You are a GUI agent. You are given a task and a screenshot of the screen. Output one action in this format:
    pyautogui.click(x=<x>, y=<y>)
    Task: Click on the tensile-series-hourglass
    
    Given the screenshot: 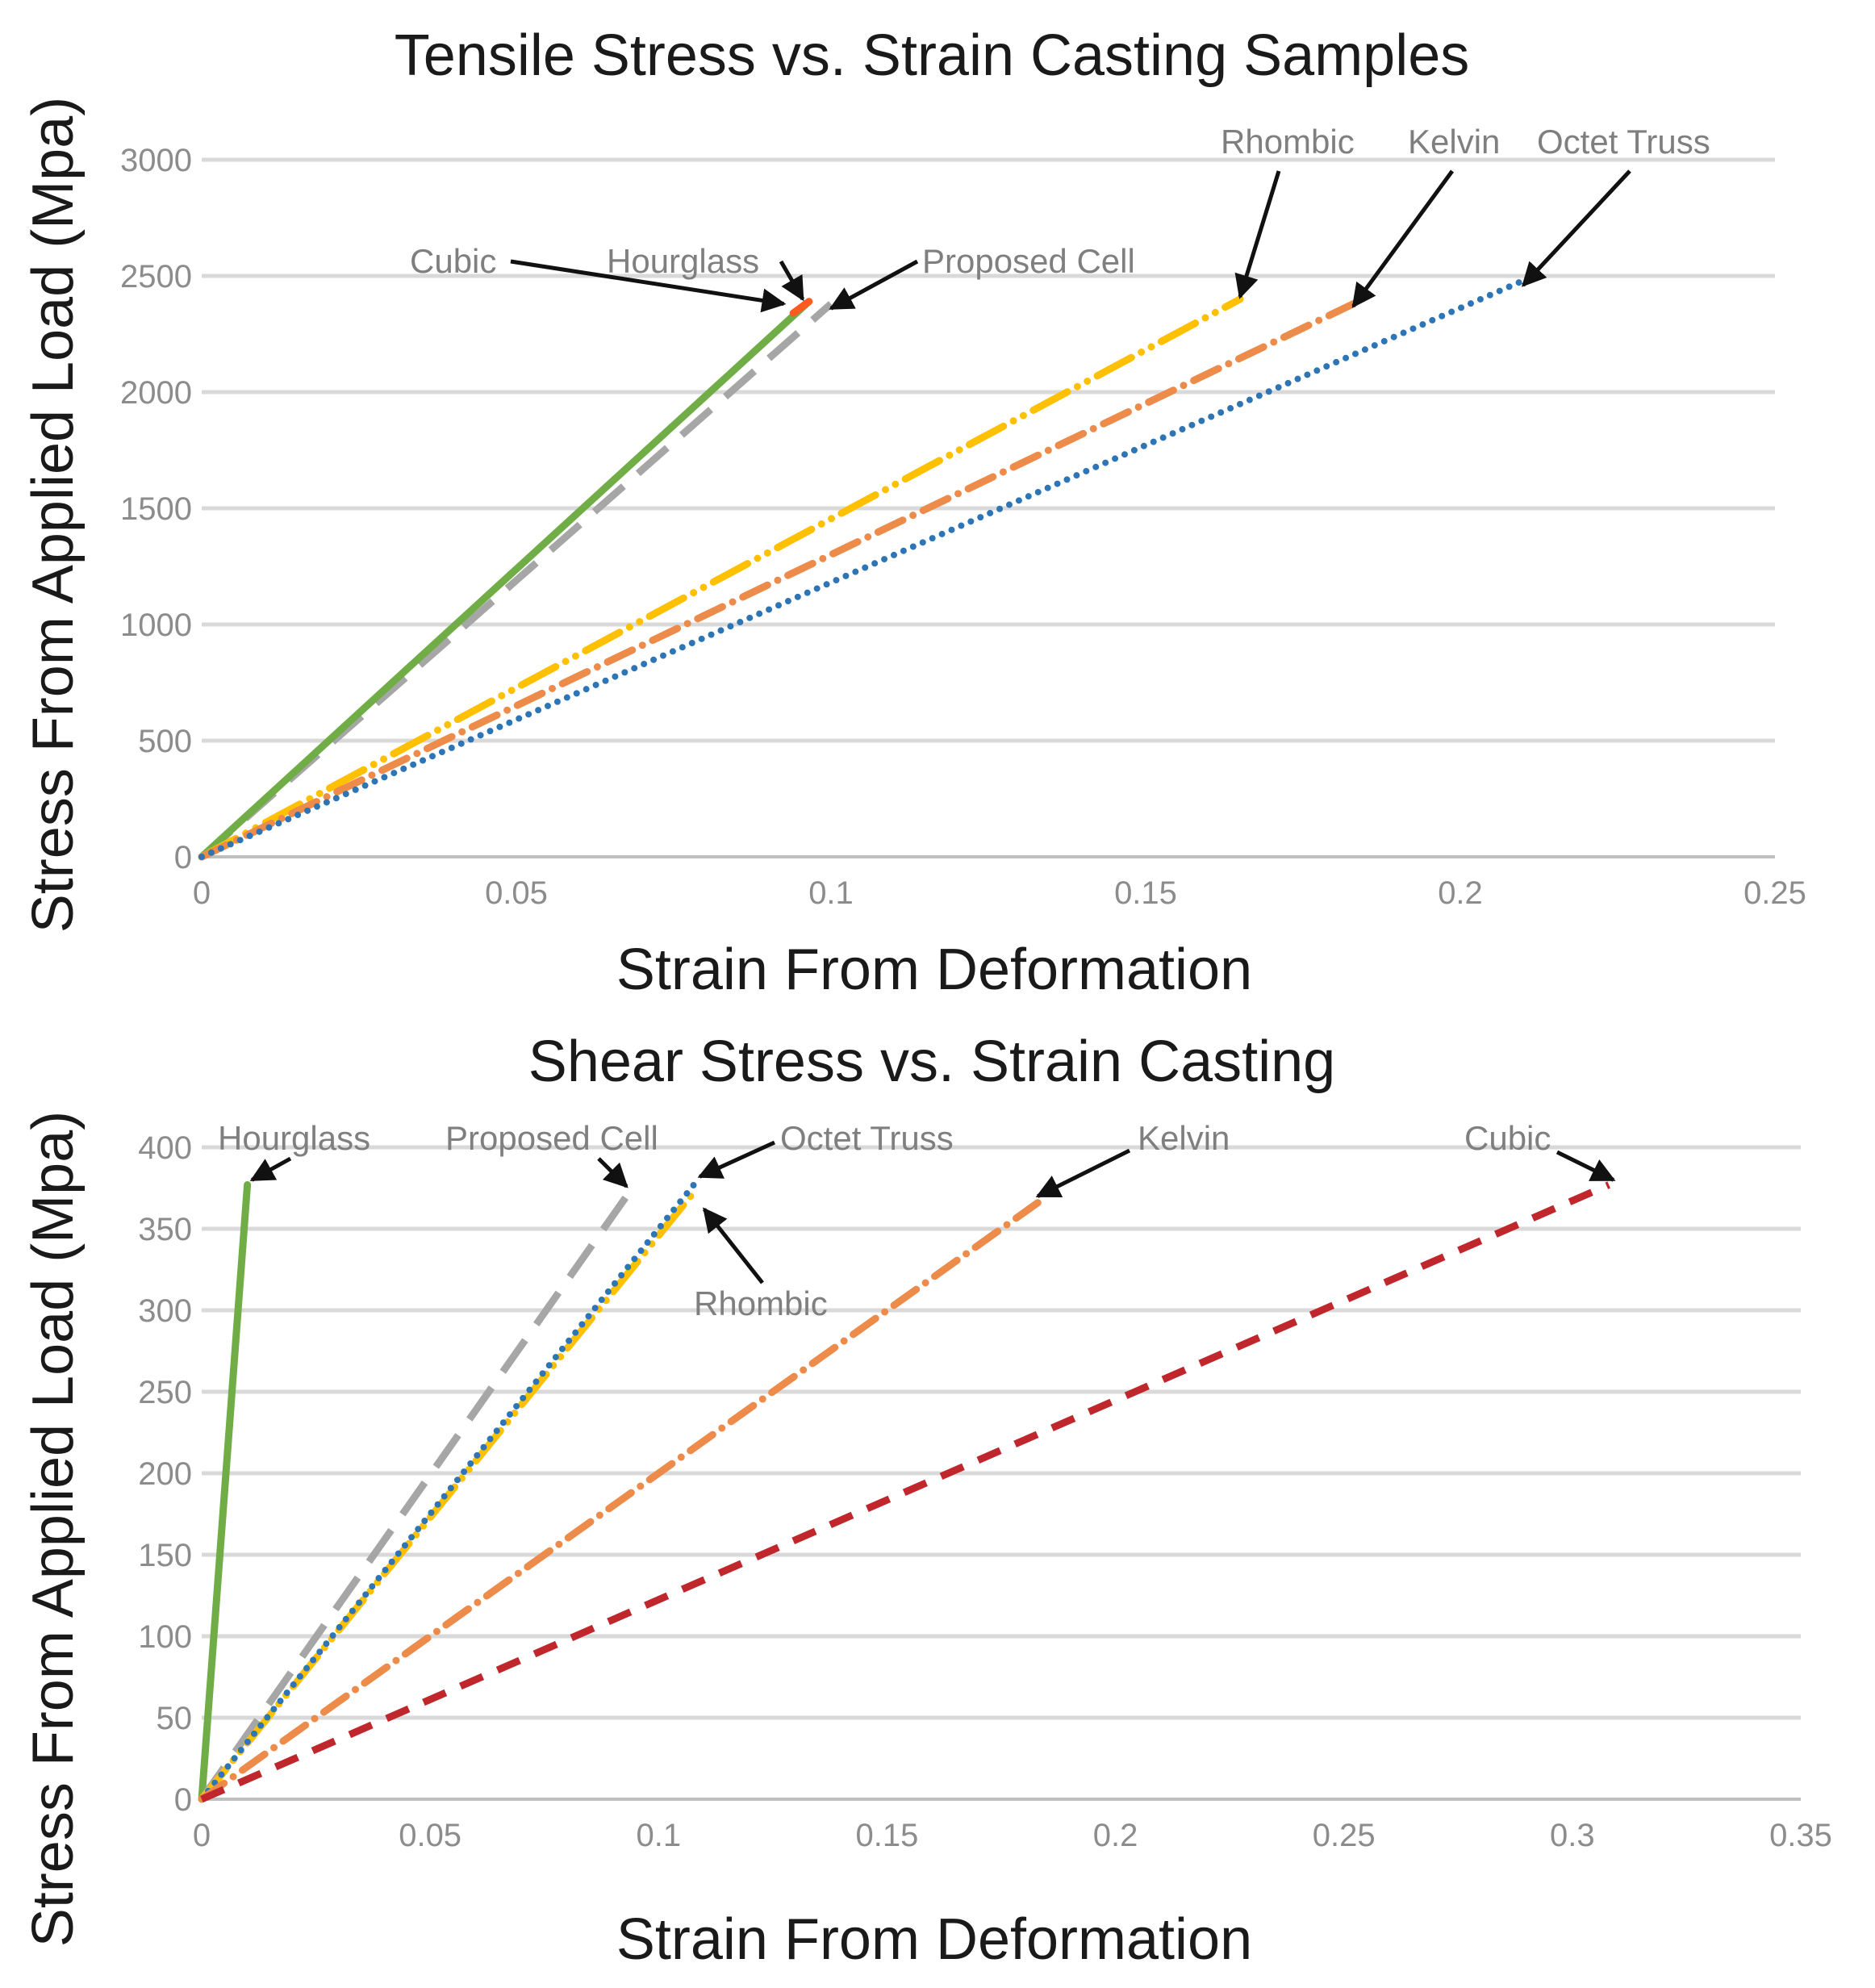 What is the action you would take?
    pyautogui.click(x=801, y=307)
    